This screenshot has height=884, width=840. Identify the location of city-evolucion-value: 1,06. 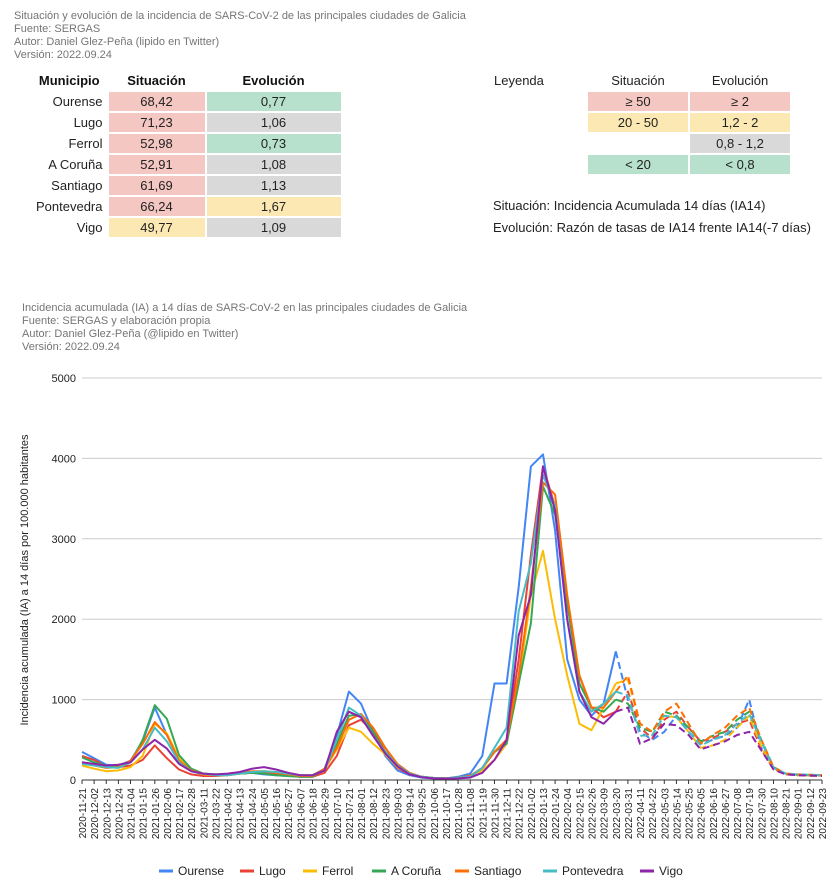
(273, 122).